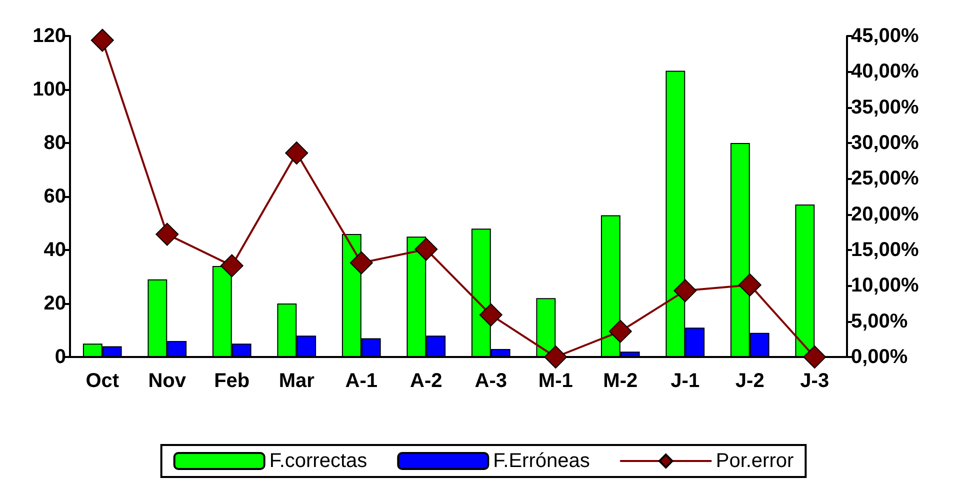 This screenshot has width=967, height=487. I want to click on y2-tick-label: 45,00%, so click(885, 36).